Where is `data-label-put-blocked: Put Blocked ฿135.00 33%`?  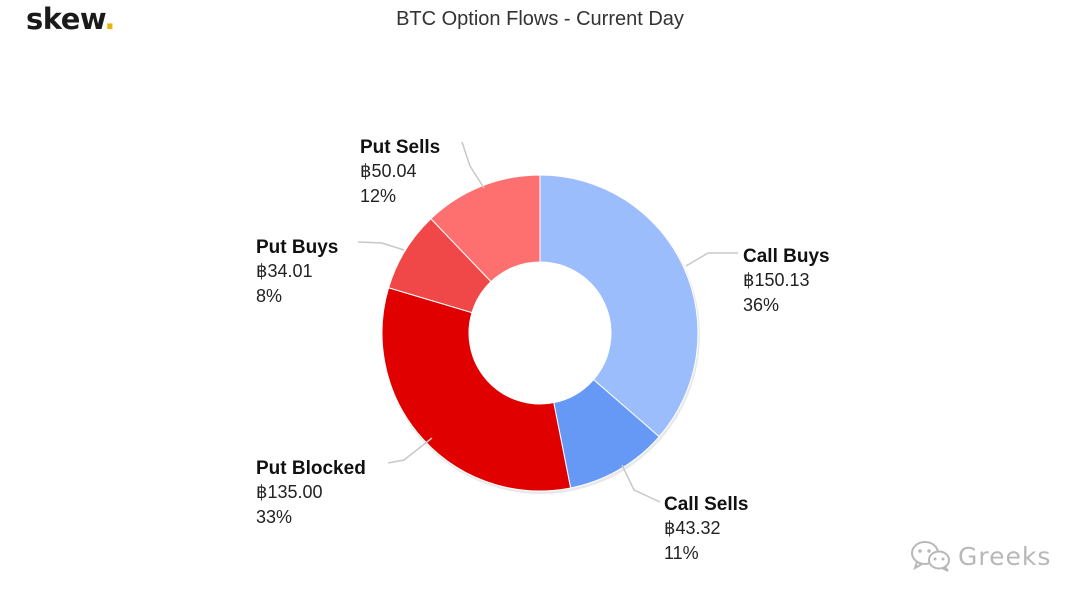 data-label-put-blocked: Put Blocked ฿135.00 33% is located at coordinates (311, 492).